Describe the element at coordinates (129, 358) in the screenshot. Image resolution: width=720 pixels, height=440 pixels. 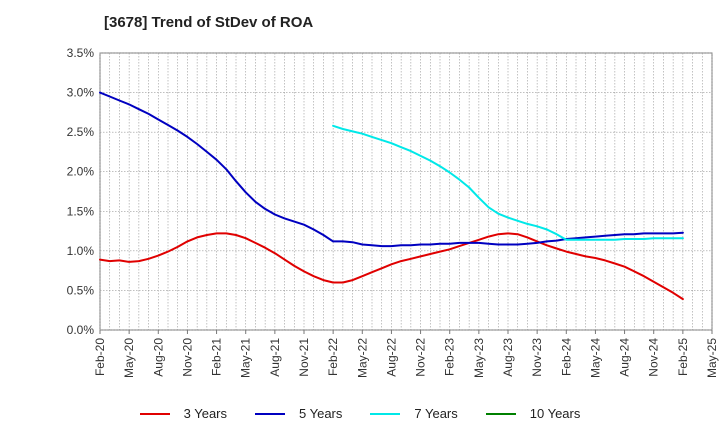
I see `x-tick-label: May-20` at that location.